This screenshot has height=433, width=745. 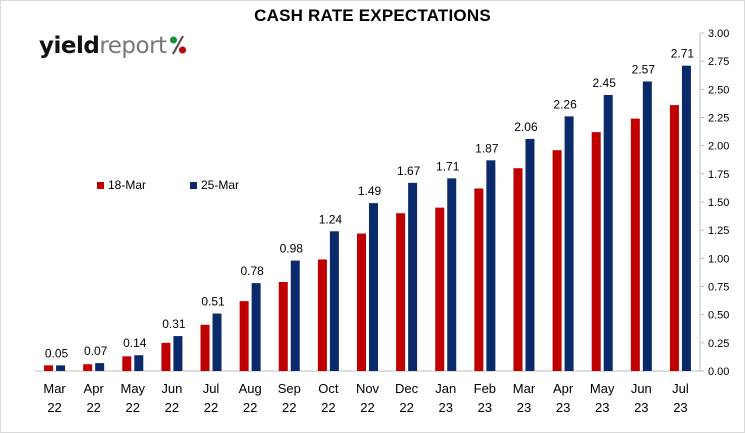 I want to click on x-tick-label: Sep, so click(x=289, y=388).